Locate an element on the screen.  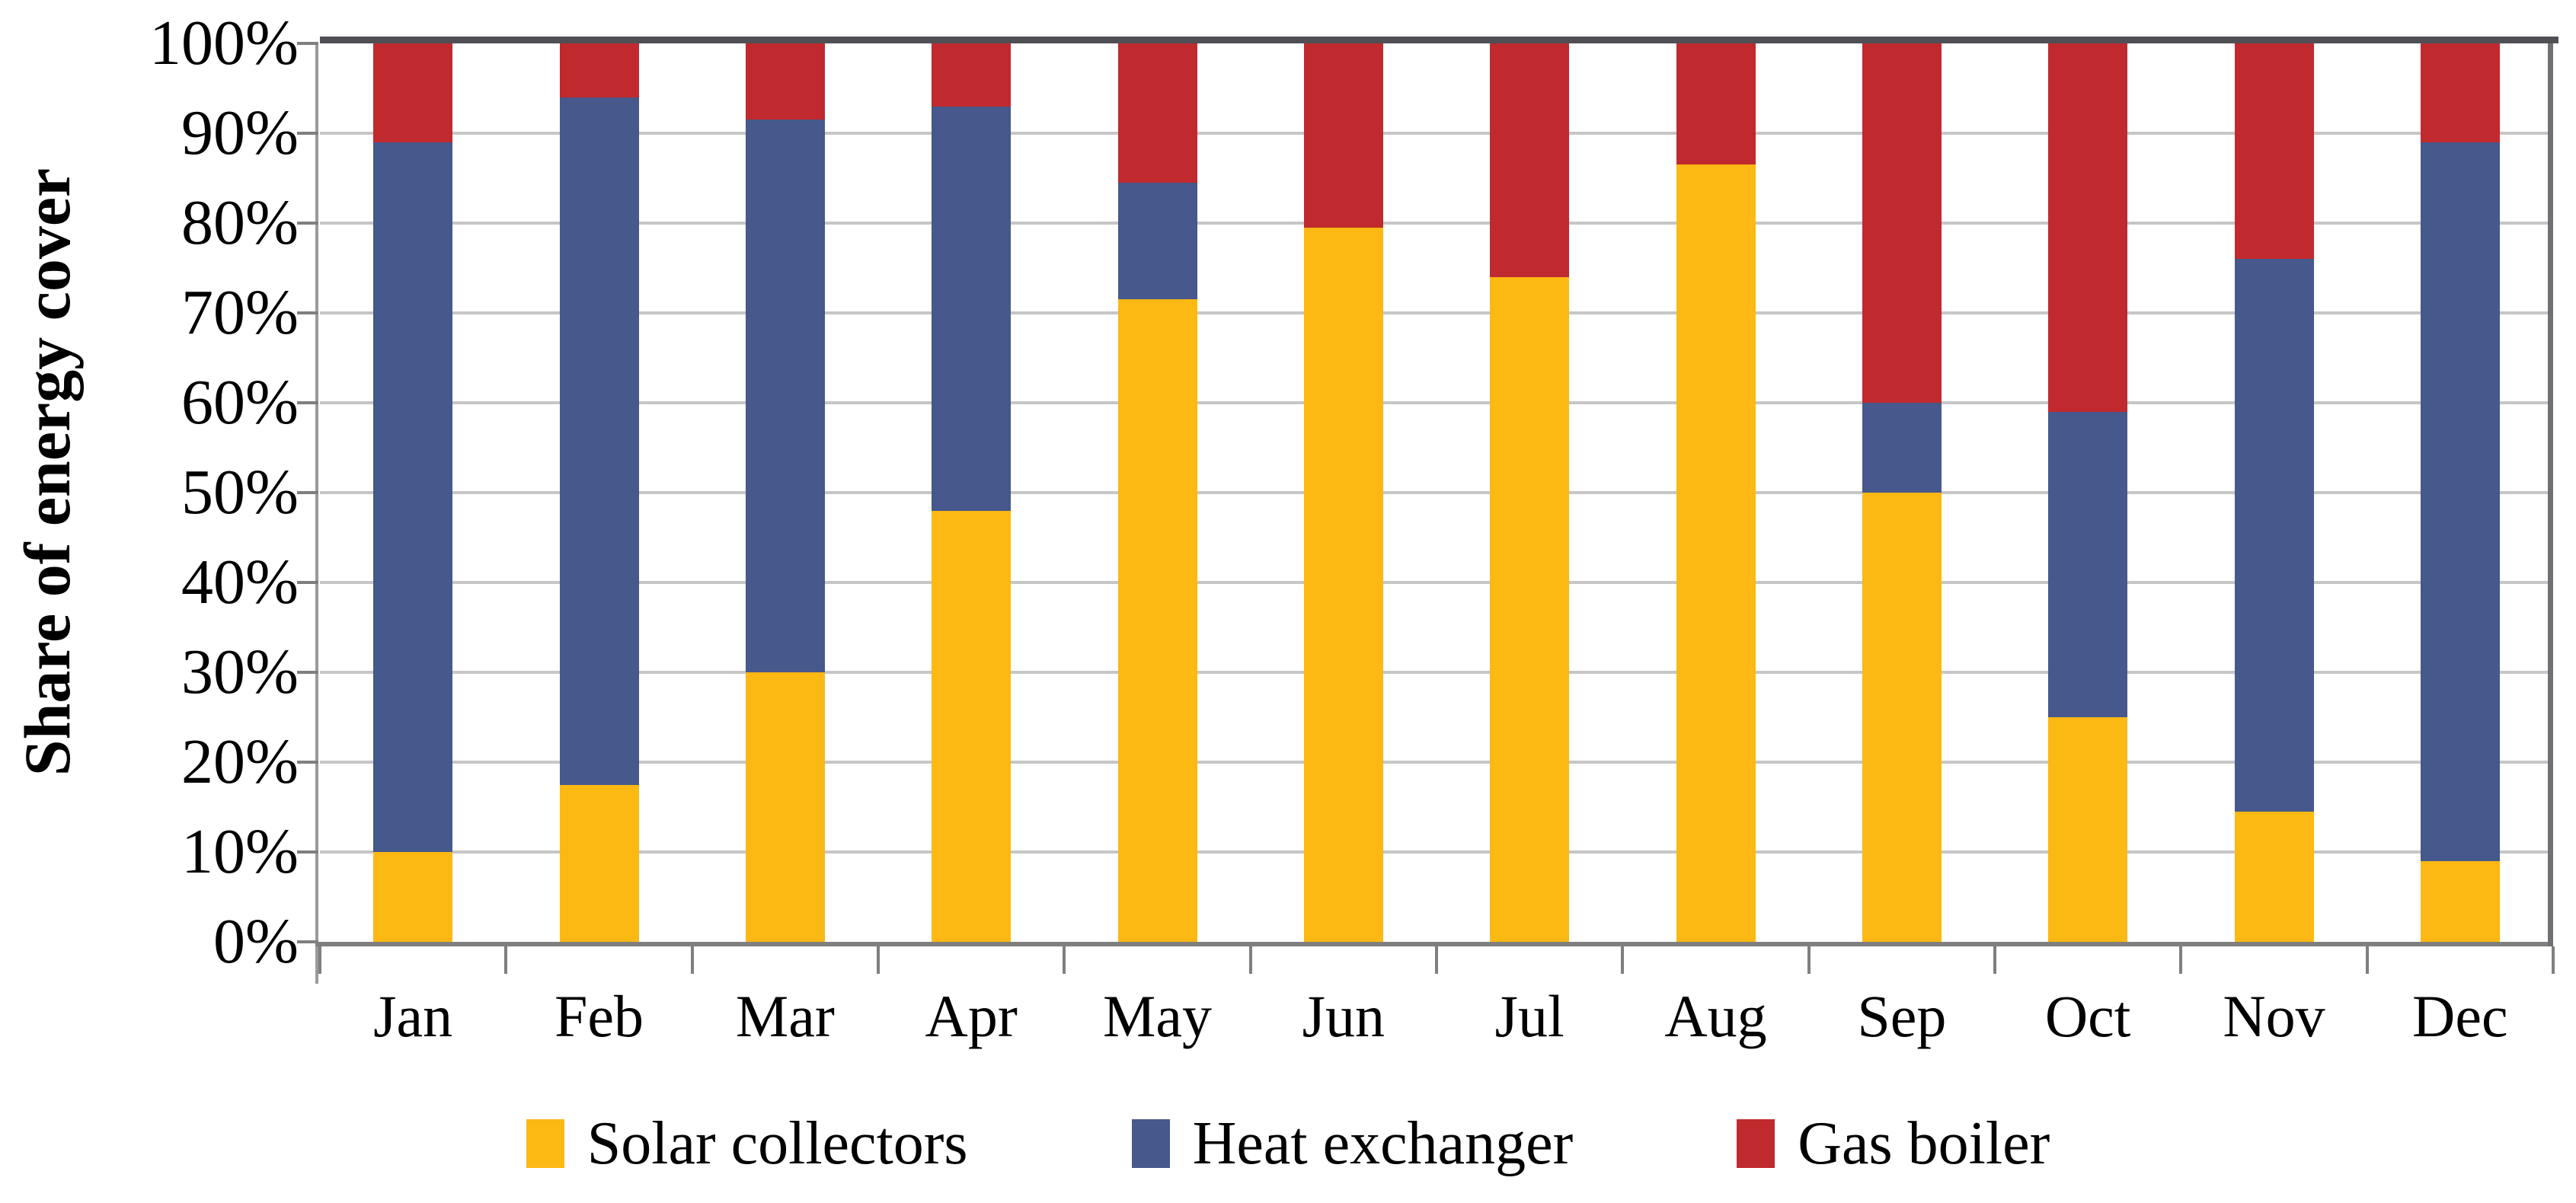
segment-heat-exchanger-dec is located at coordinates (2460, 501).